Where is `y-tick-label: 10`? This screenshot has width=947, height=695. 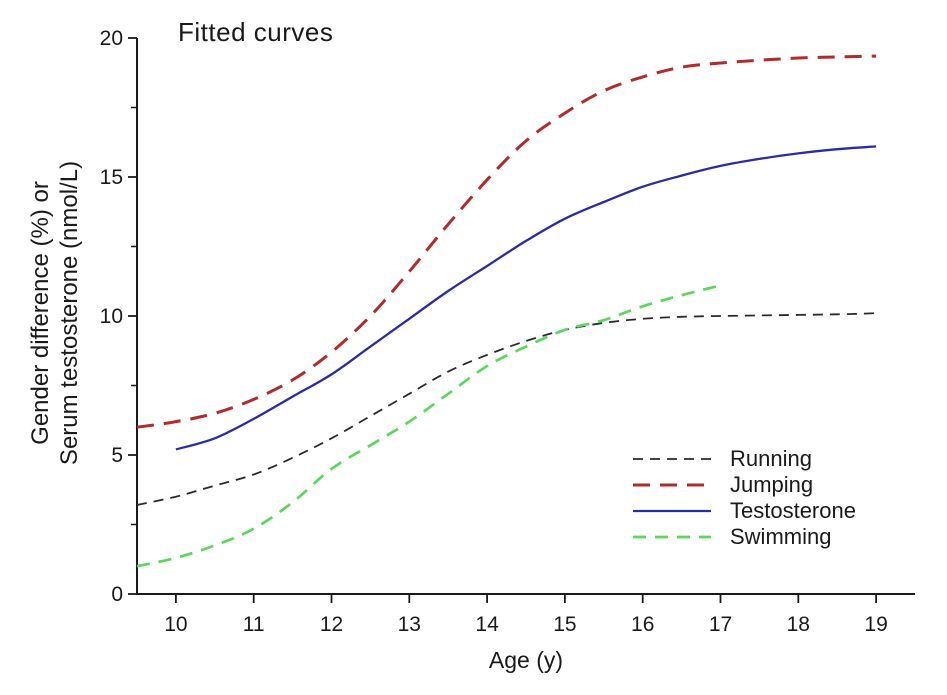 y-tick-label: 10 is located at coordinates (111, 316).